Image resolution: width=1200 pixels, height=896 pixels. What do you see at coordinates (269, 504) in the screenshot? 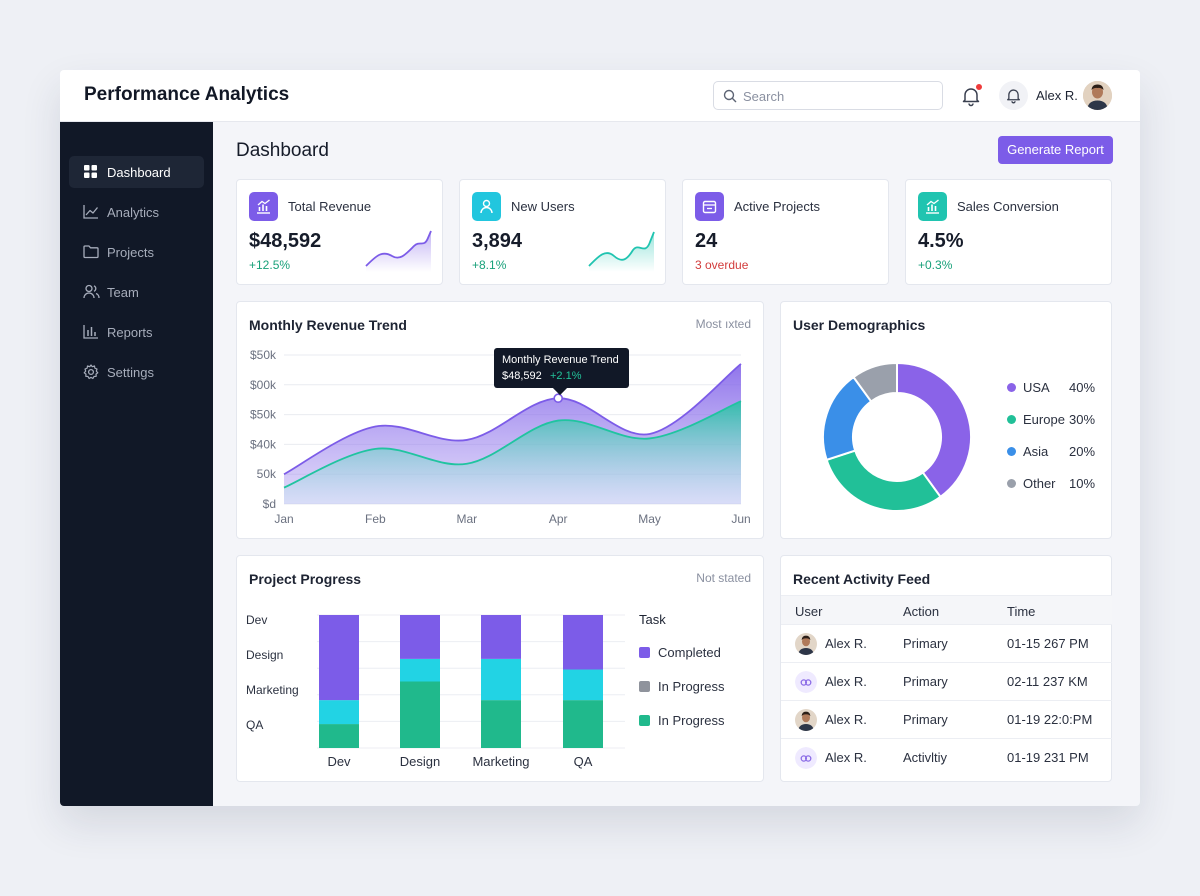
I see `y-tick-label: $d` at bounding box center [269, 504].